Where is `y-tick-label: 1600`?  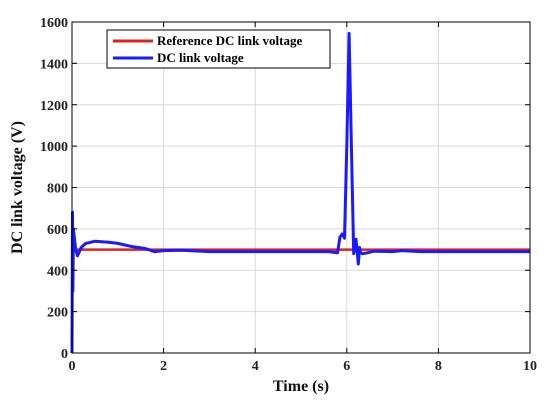
y-tick-label: 1600 is located at coordinates (54, 23).